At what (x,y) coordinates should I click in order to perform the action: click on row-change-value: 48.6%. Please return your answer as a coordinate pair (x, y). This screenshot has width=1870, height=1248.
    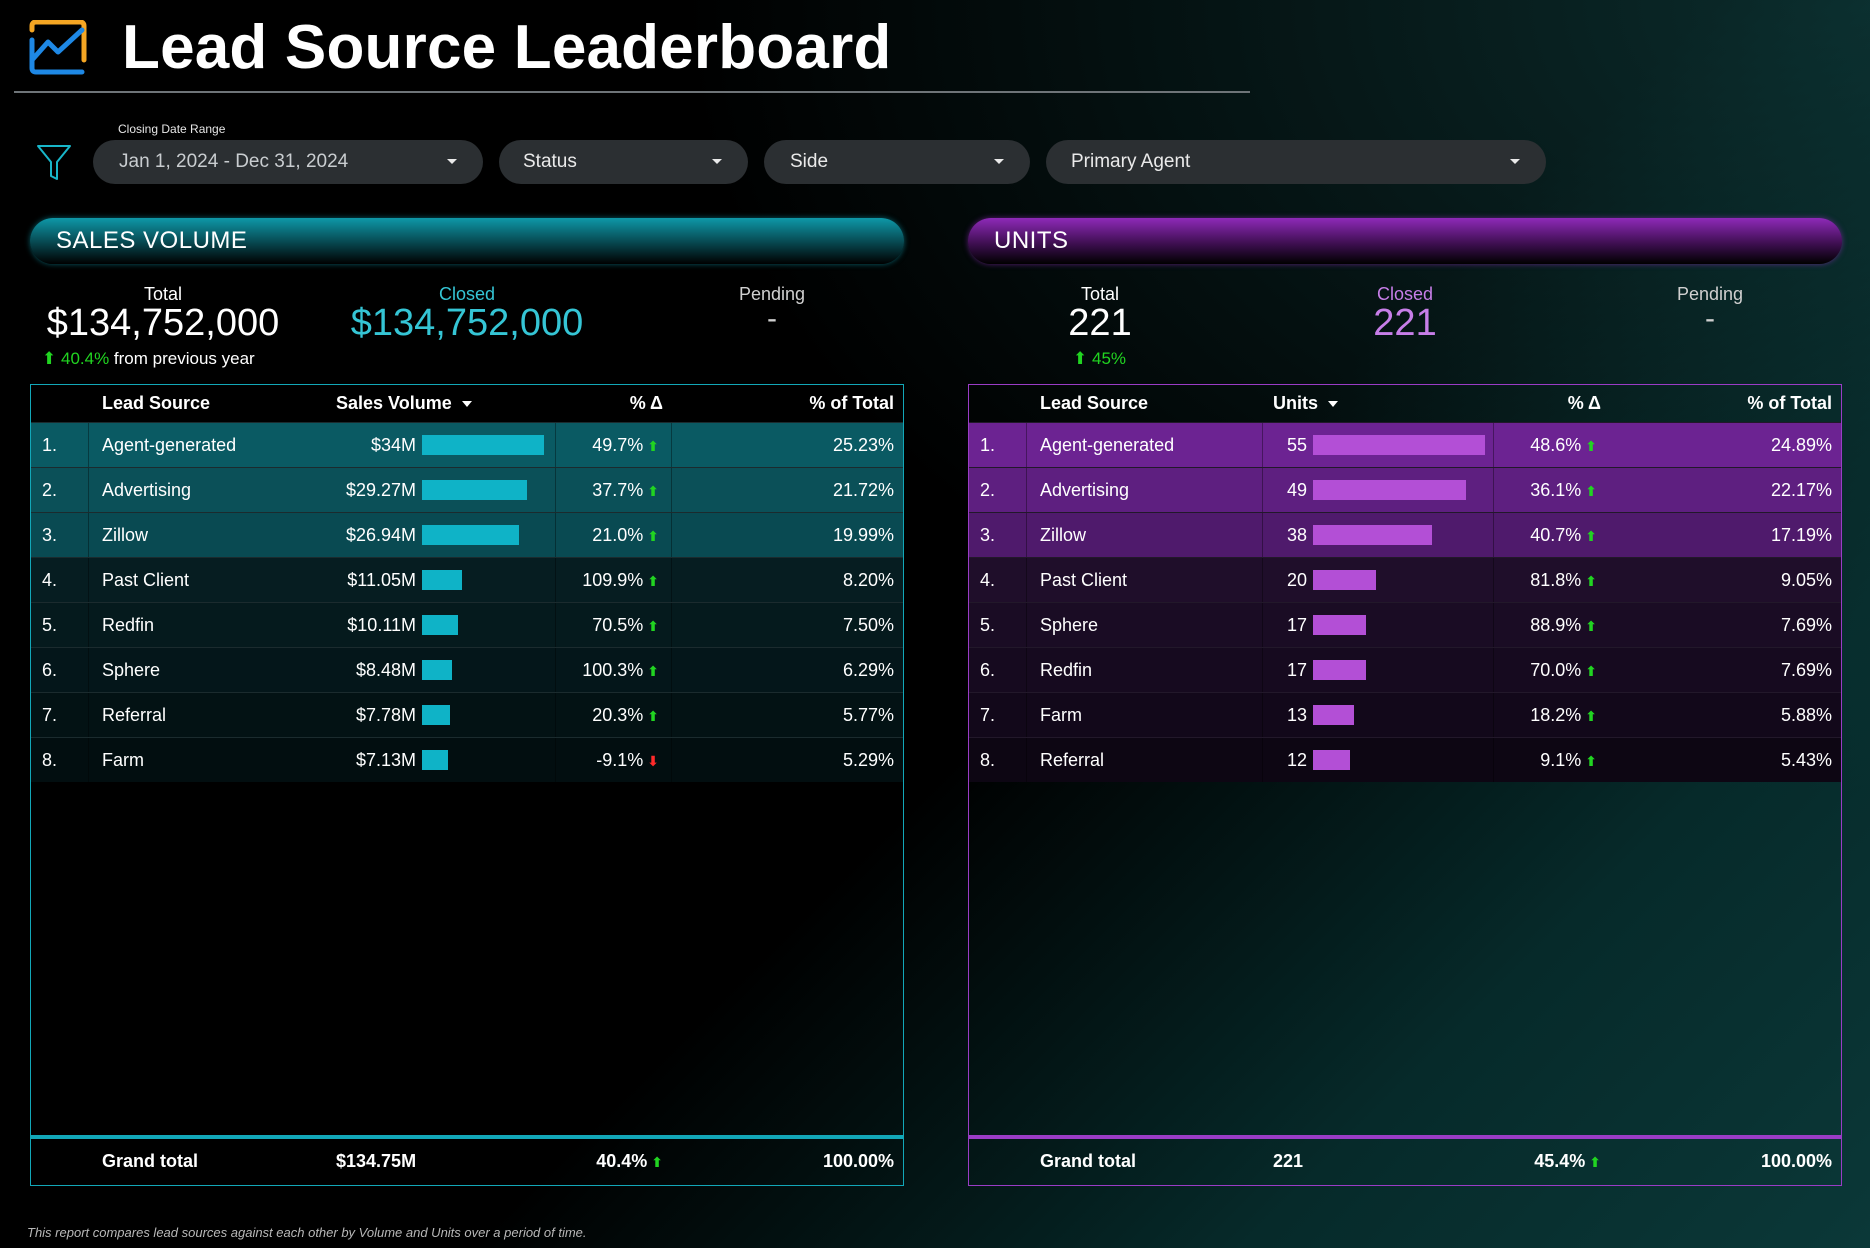
    Looking at the image, I should click on (1556, 445).